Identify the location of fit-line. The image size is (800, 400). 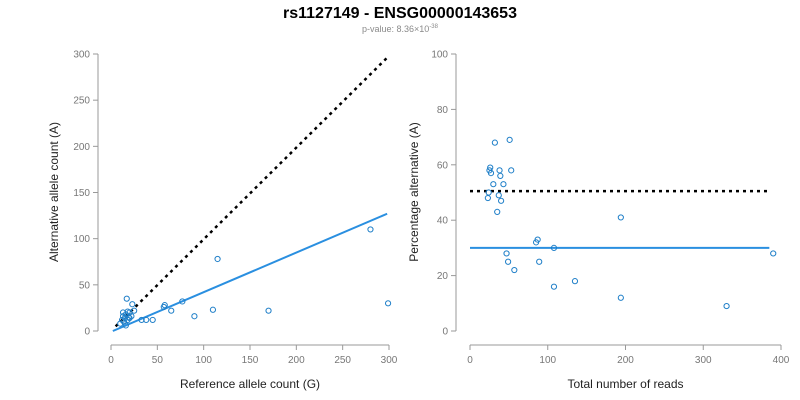
(250, 272).